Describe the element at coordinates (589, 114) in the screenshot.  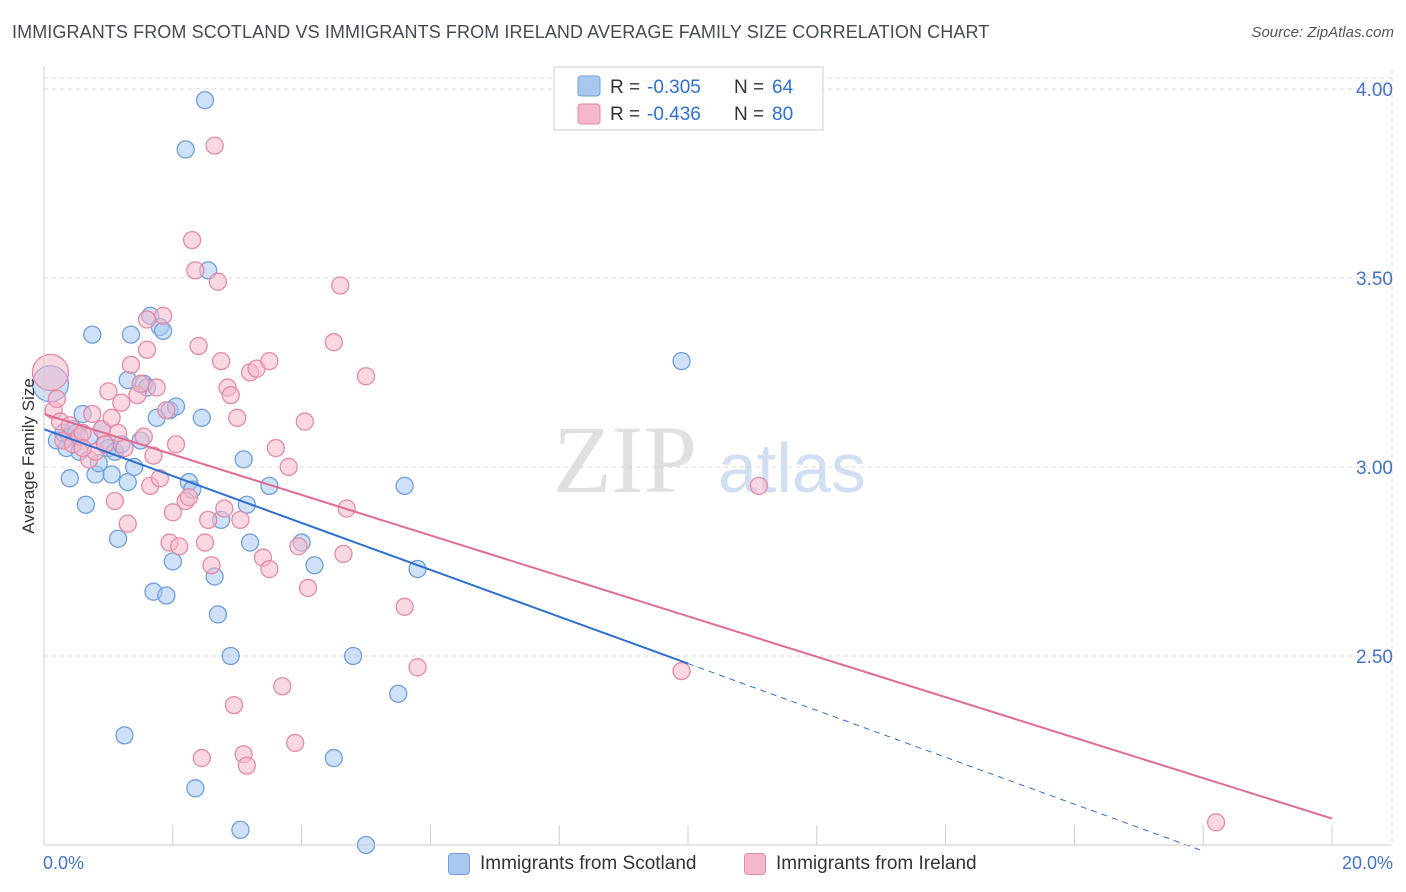
I see `stats-swatch-ireland` at that location.